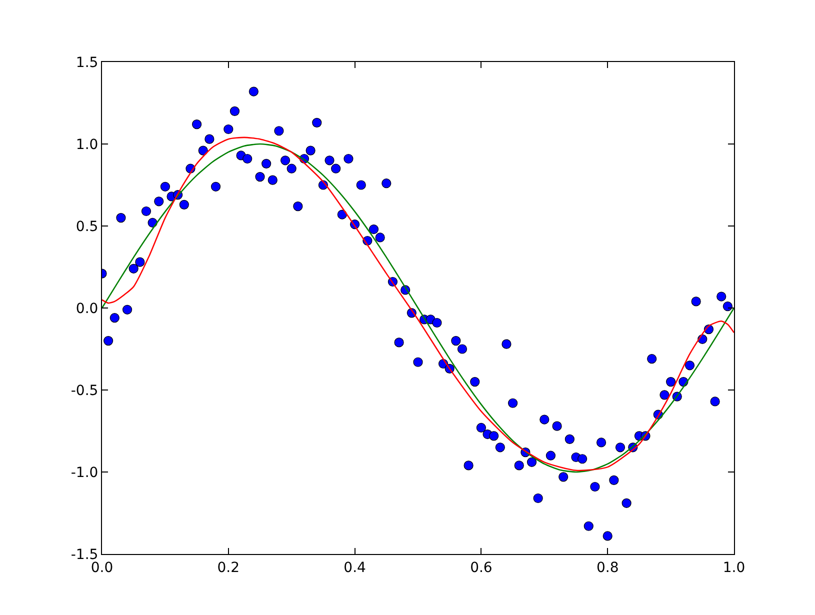 Image resolution: width=815 pixels, height=615 pixels. What do you see at coordinates (87, 62) in the screenshot?
I see `y-tick-label: 1.5` at bounding box center [87, 62].